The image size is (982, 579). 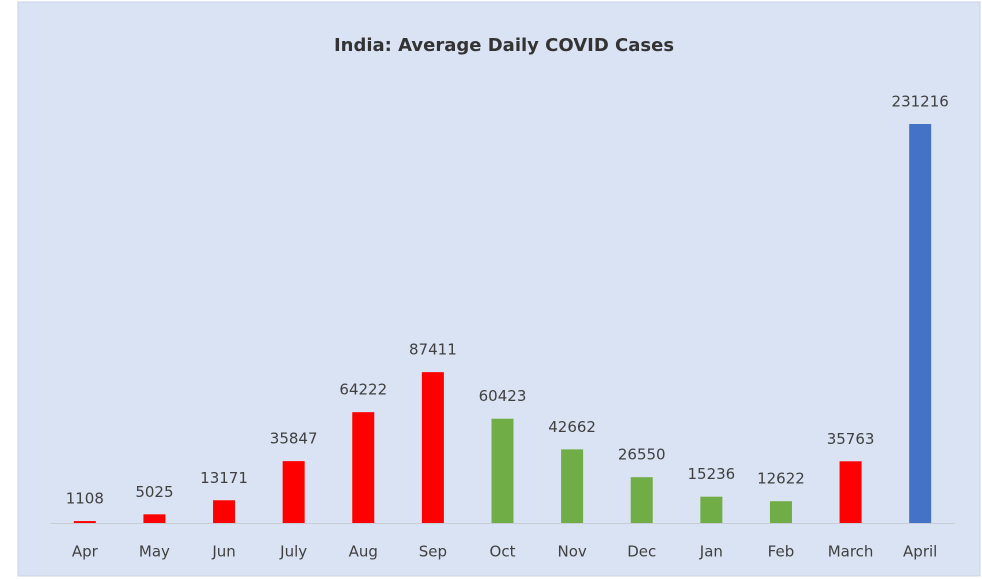 I want to click on x-tick-label: Jan, so click(x=711, y=552).